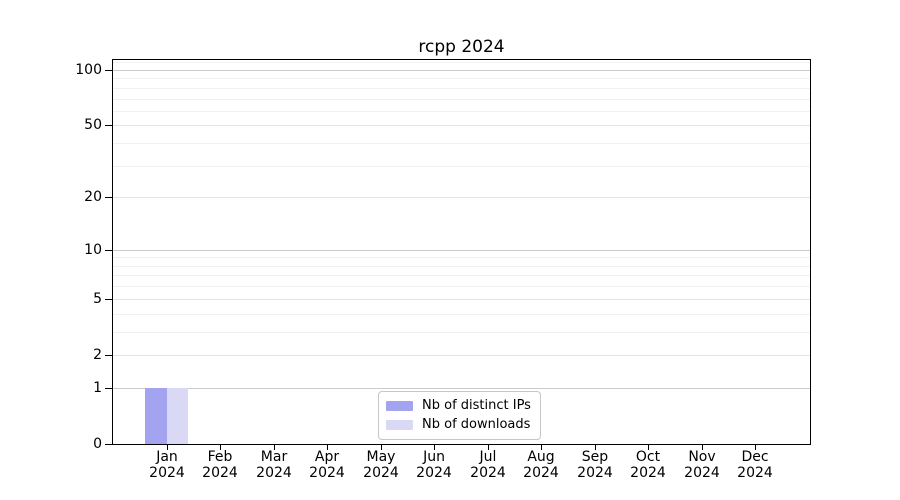  Describe the element at coordinates (274, 465) in the screenshot. I see `x-tick-label-mar: Mar 2024` at that location.